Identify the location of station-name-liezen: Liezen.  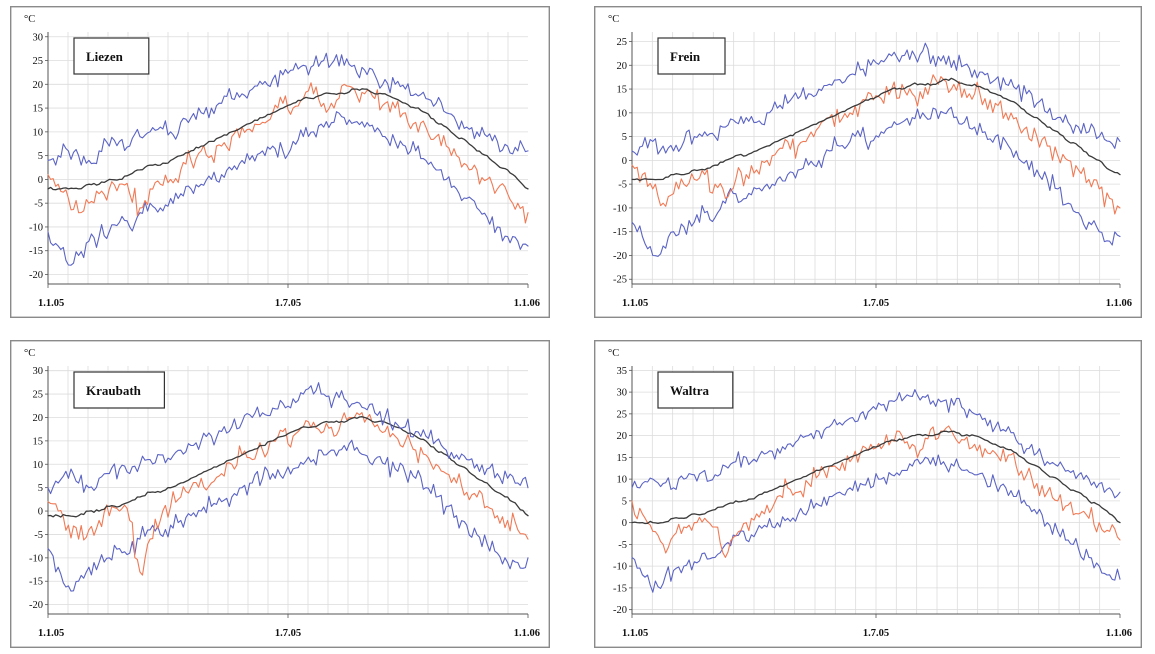
(105, 56).